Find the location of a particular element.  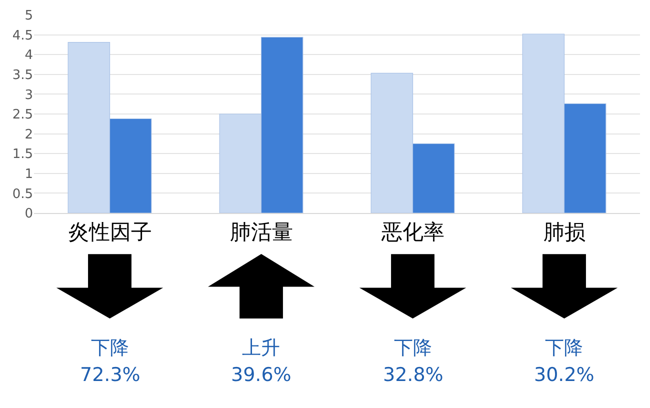

y-tick-label: 4 is located at coordinates (28, 56).